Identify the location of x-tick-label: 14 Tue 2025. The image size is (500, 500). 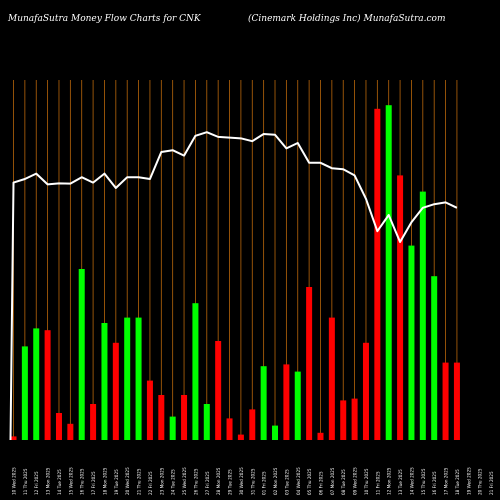
(59, 482).